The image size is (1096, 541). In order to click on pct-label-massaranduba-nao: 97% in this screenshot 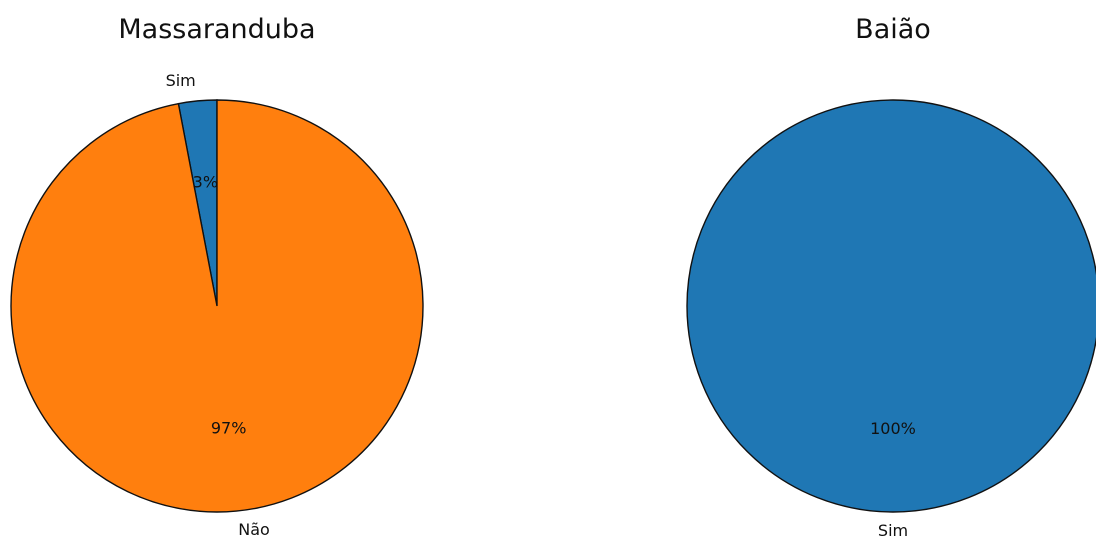, I will do `click(229, 428)`.